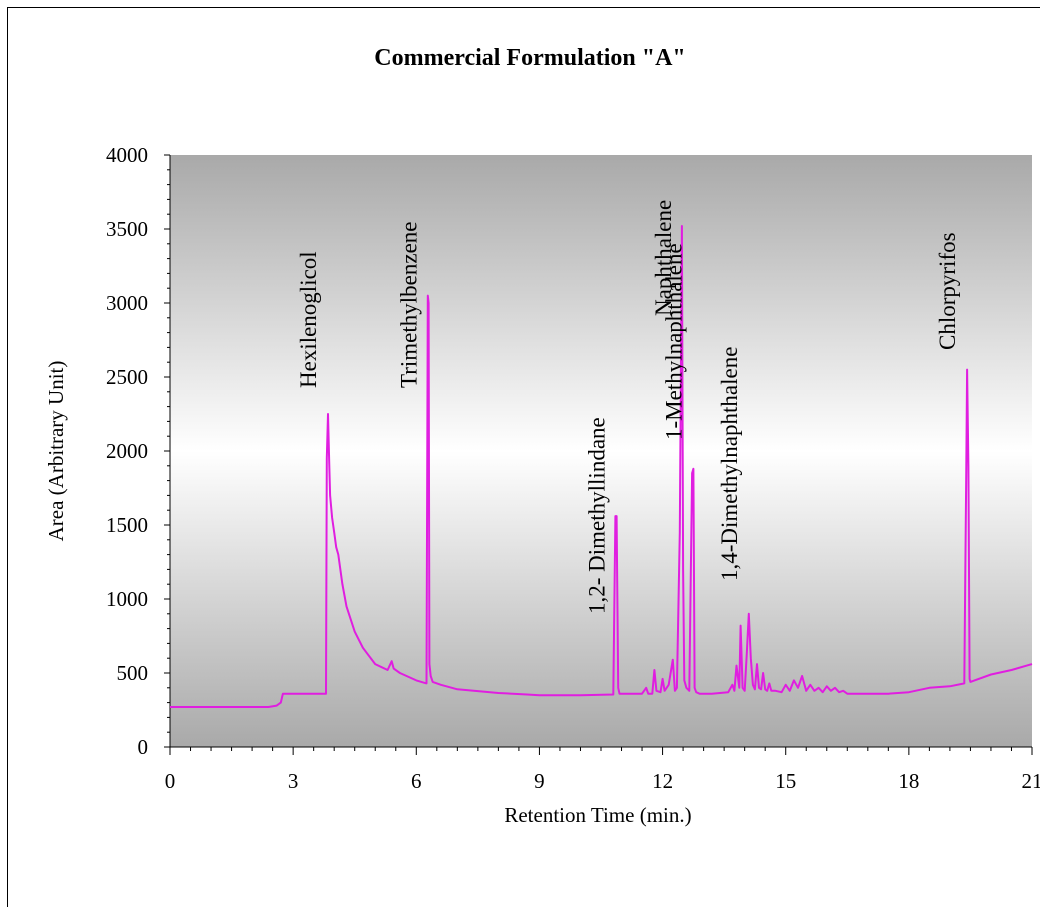  I want to click on x-tick-label: 21, so click(1031, 781).